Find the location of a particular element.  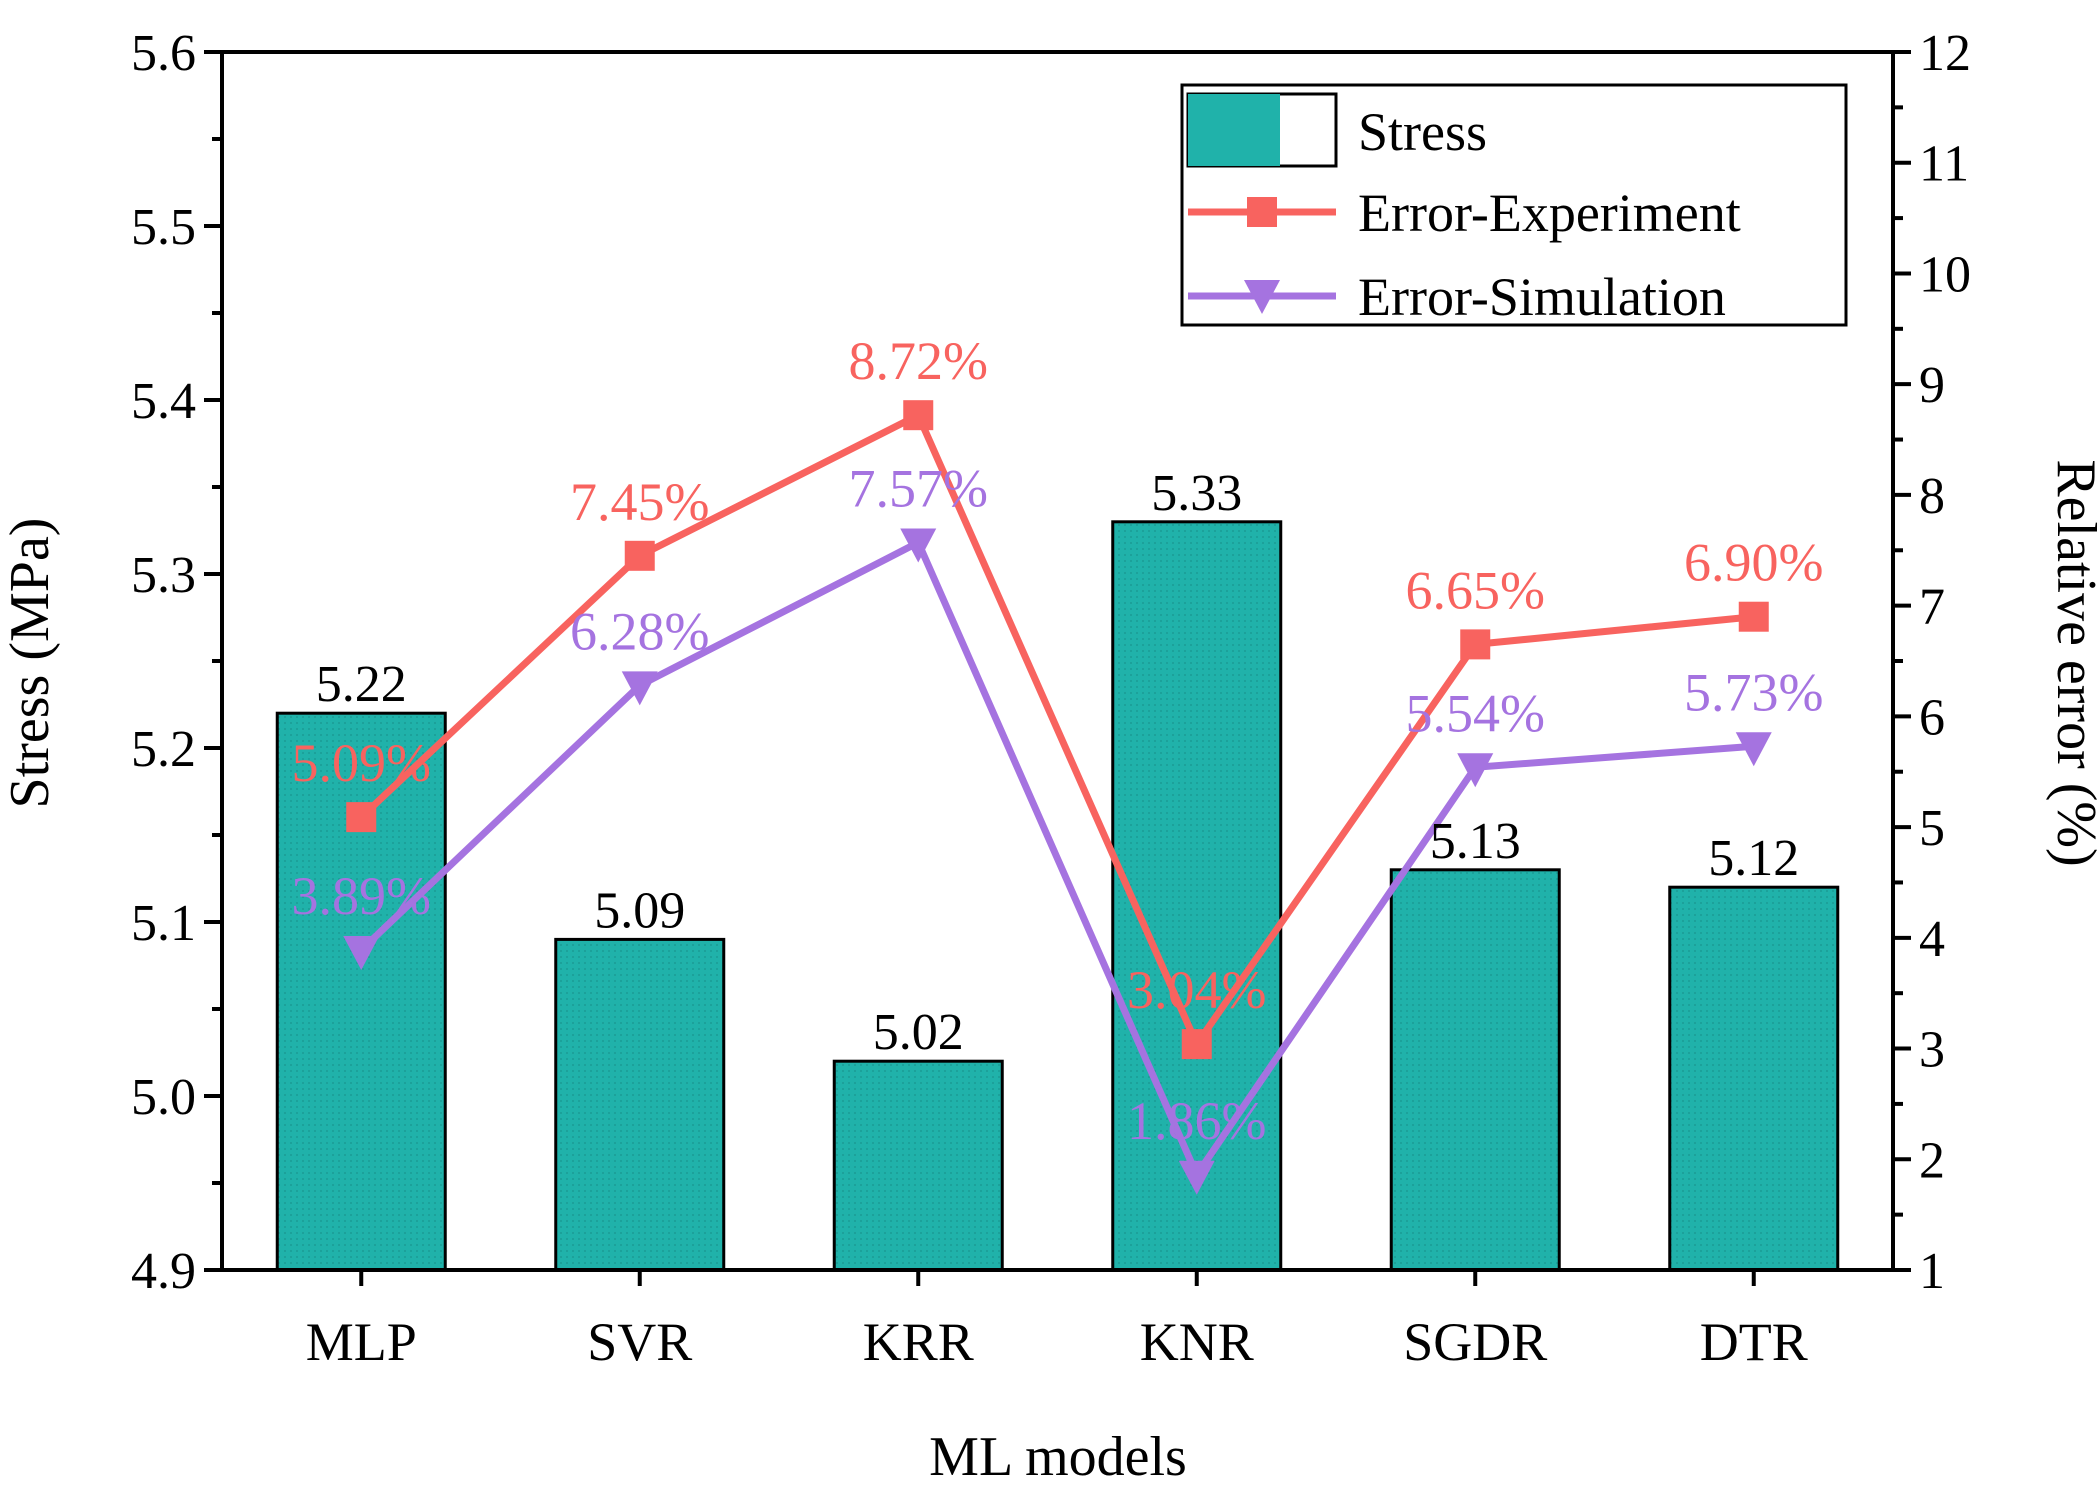

right-tick-label: 12 is located at coordinates (1945, 53).